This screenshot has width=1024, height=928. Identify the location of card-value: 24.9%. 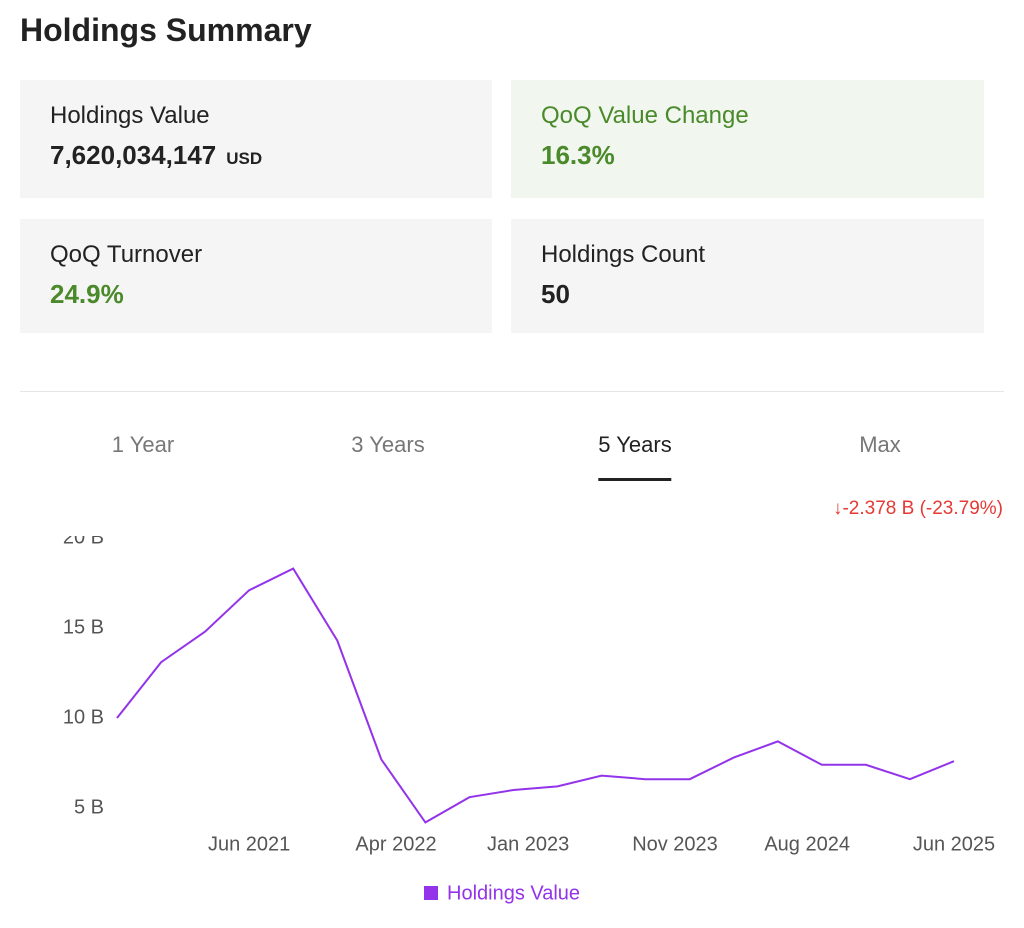
(87, 294).